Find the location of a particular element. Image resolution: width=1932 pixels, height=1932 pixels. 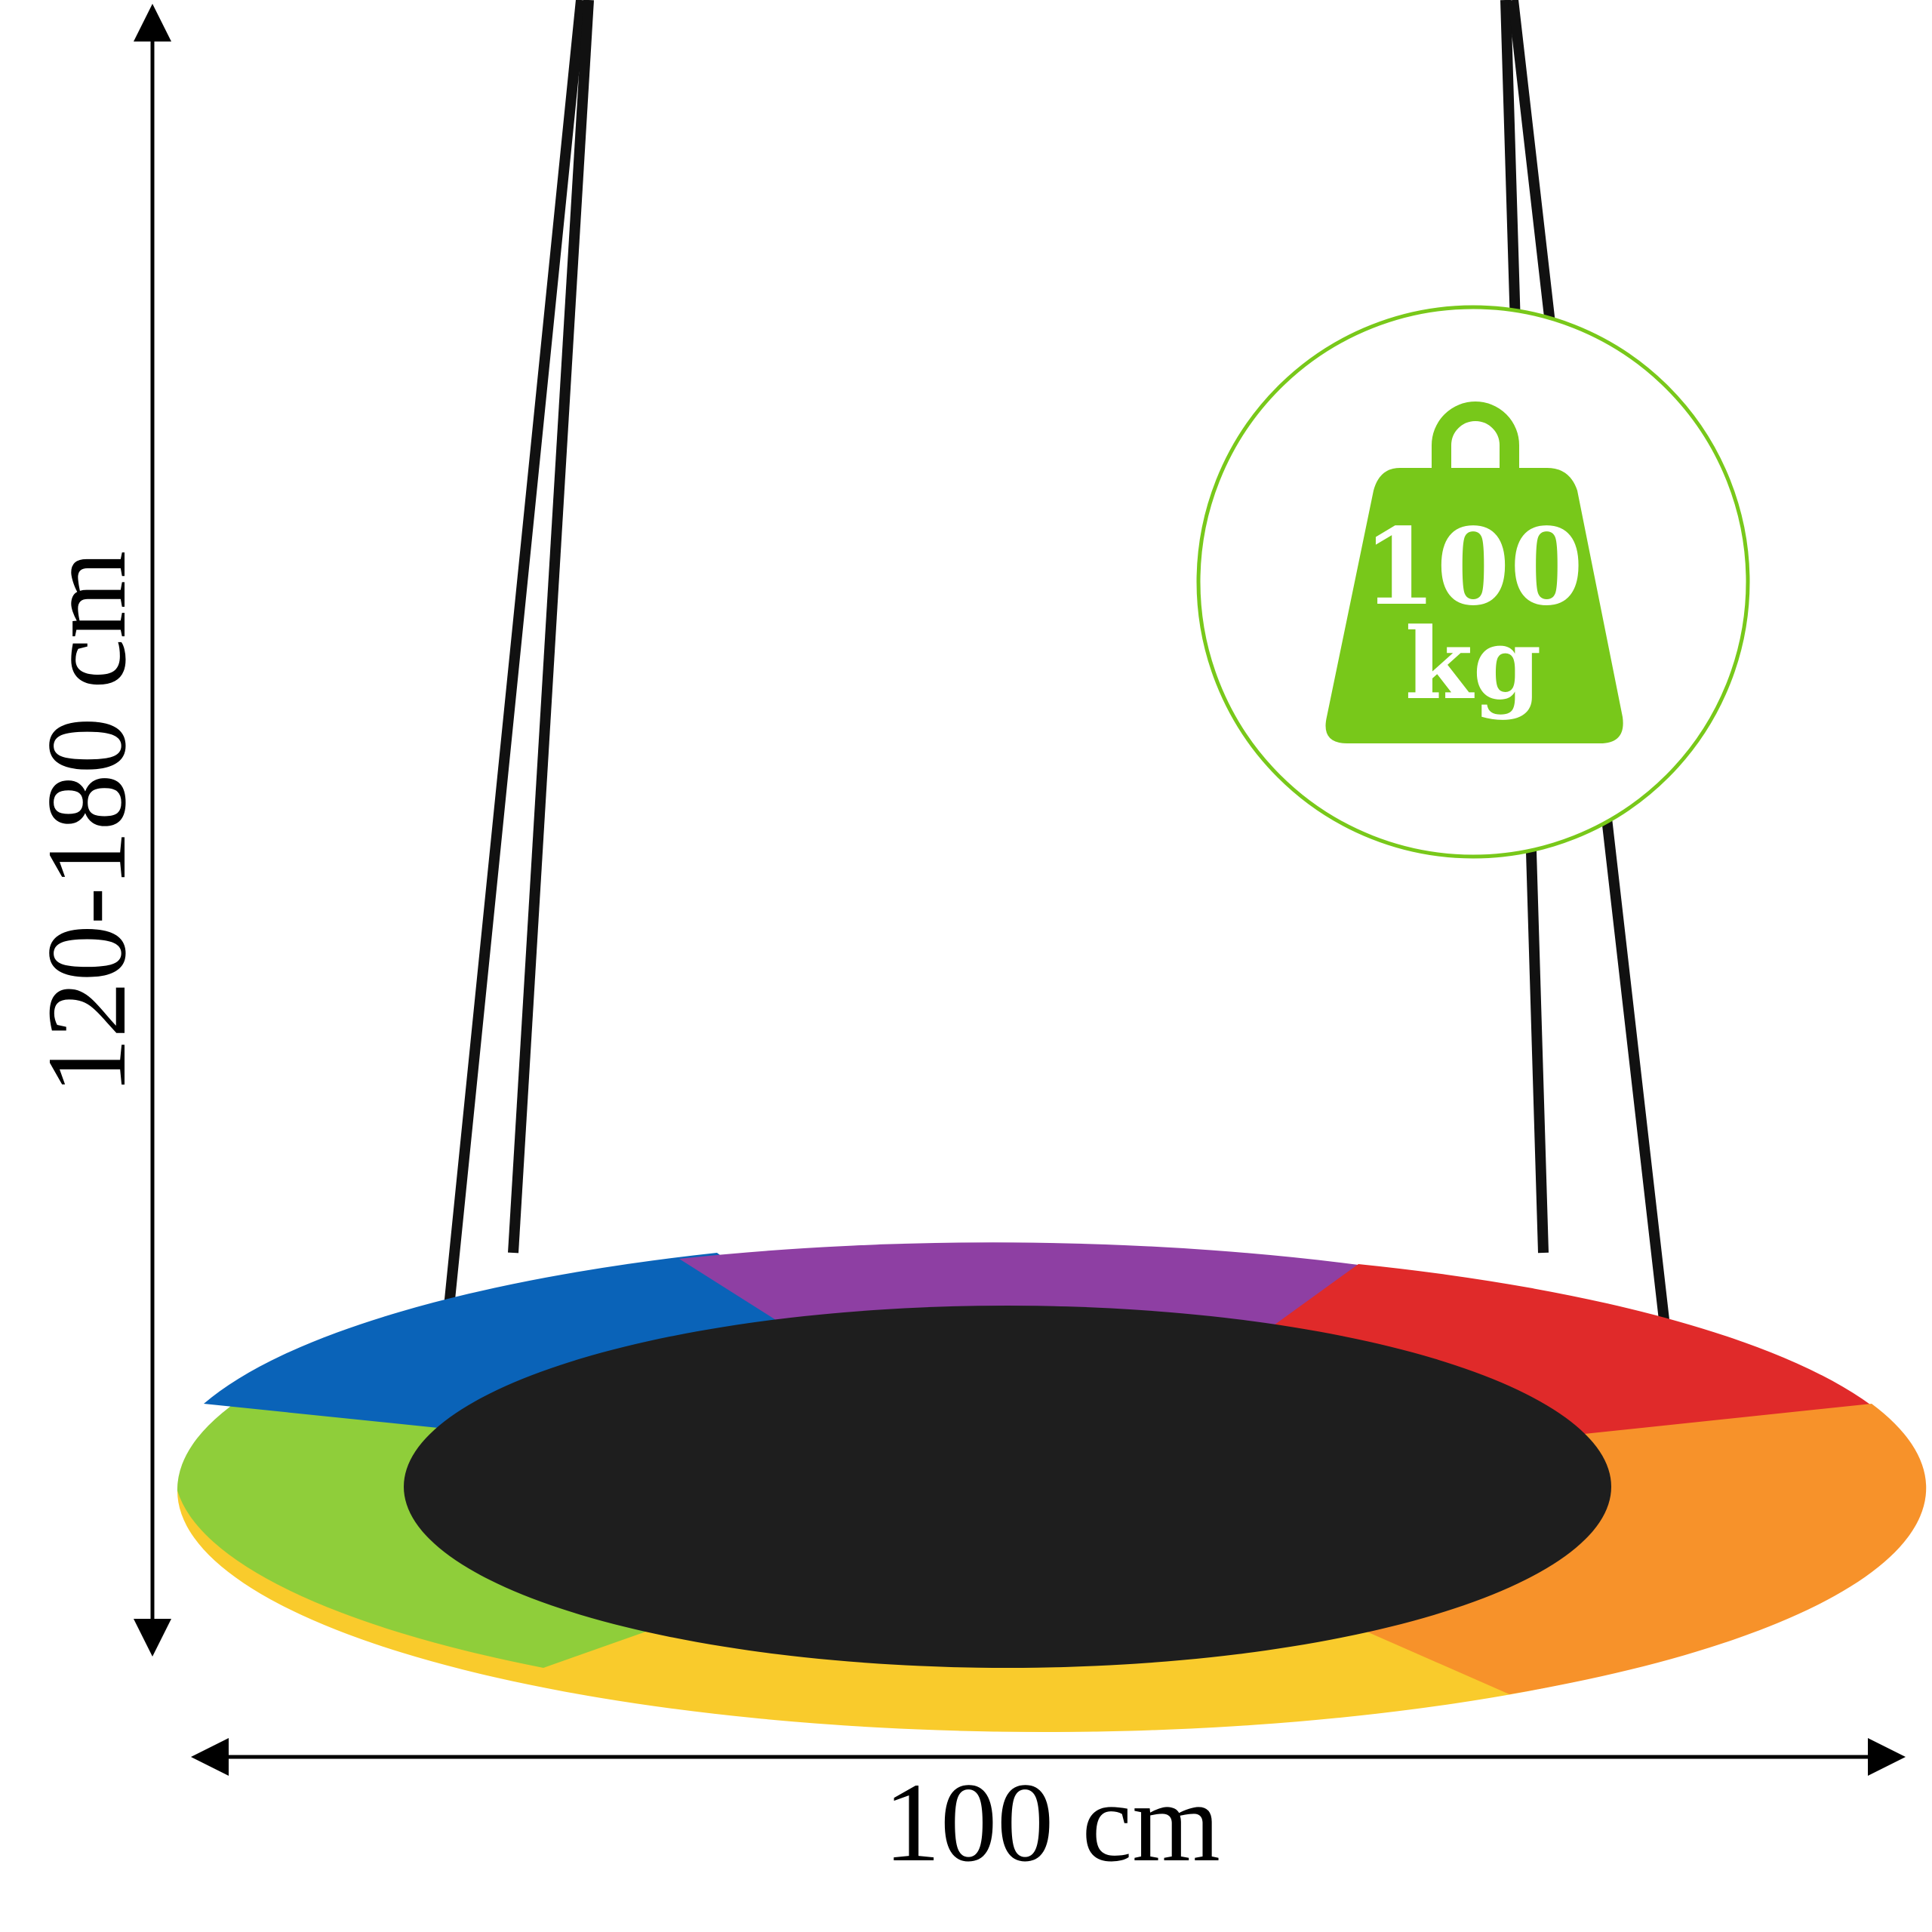

weight-unit: kg is located at coordinates (1473, 663).